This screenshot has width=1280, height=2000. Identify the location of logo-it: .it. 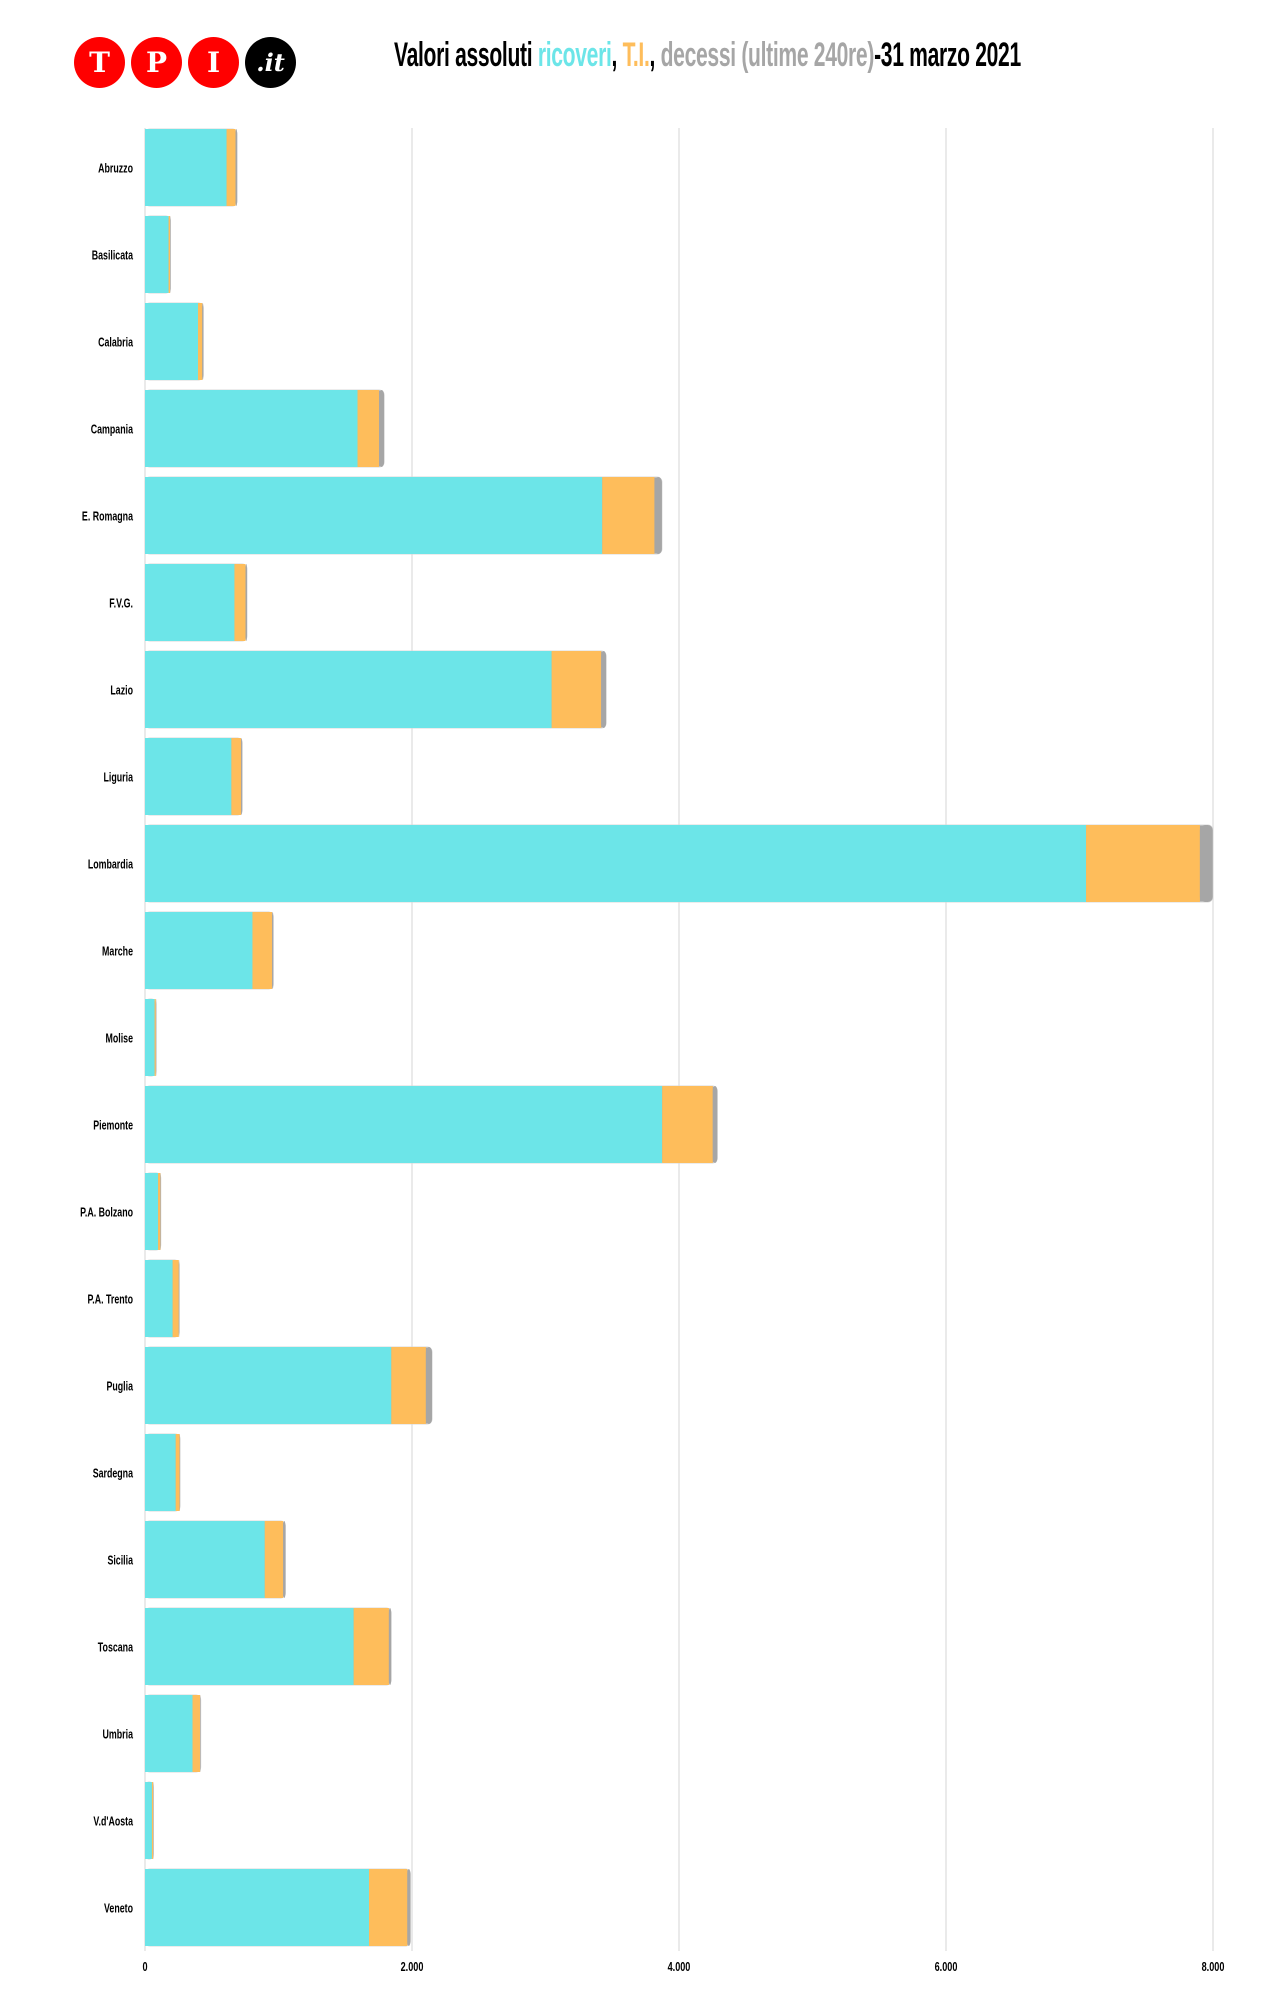
(270, 62).